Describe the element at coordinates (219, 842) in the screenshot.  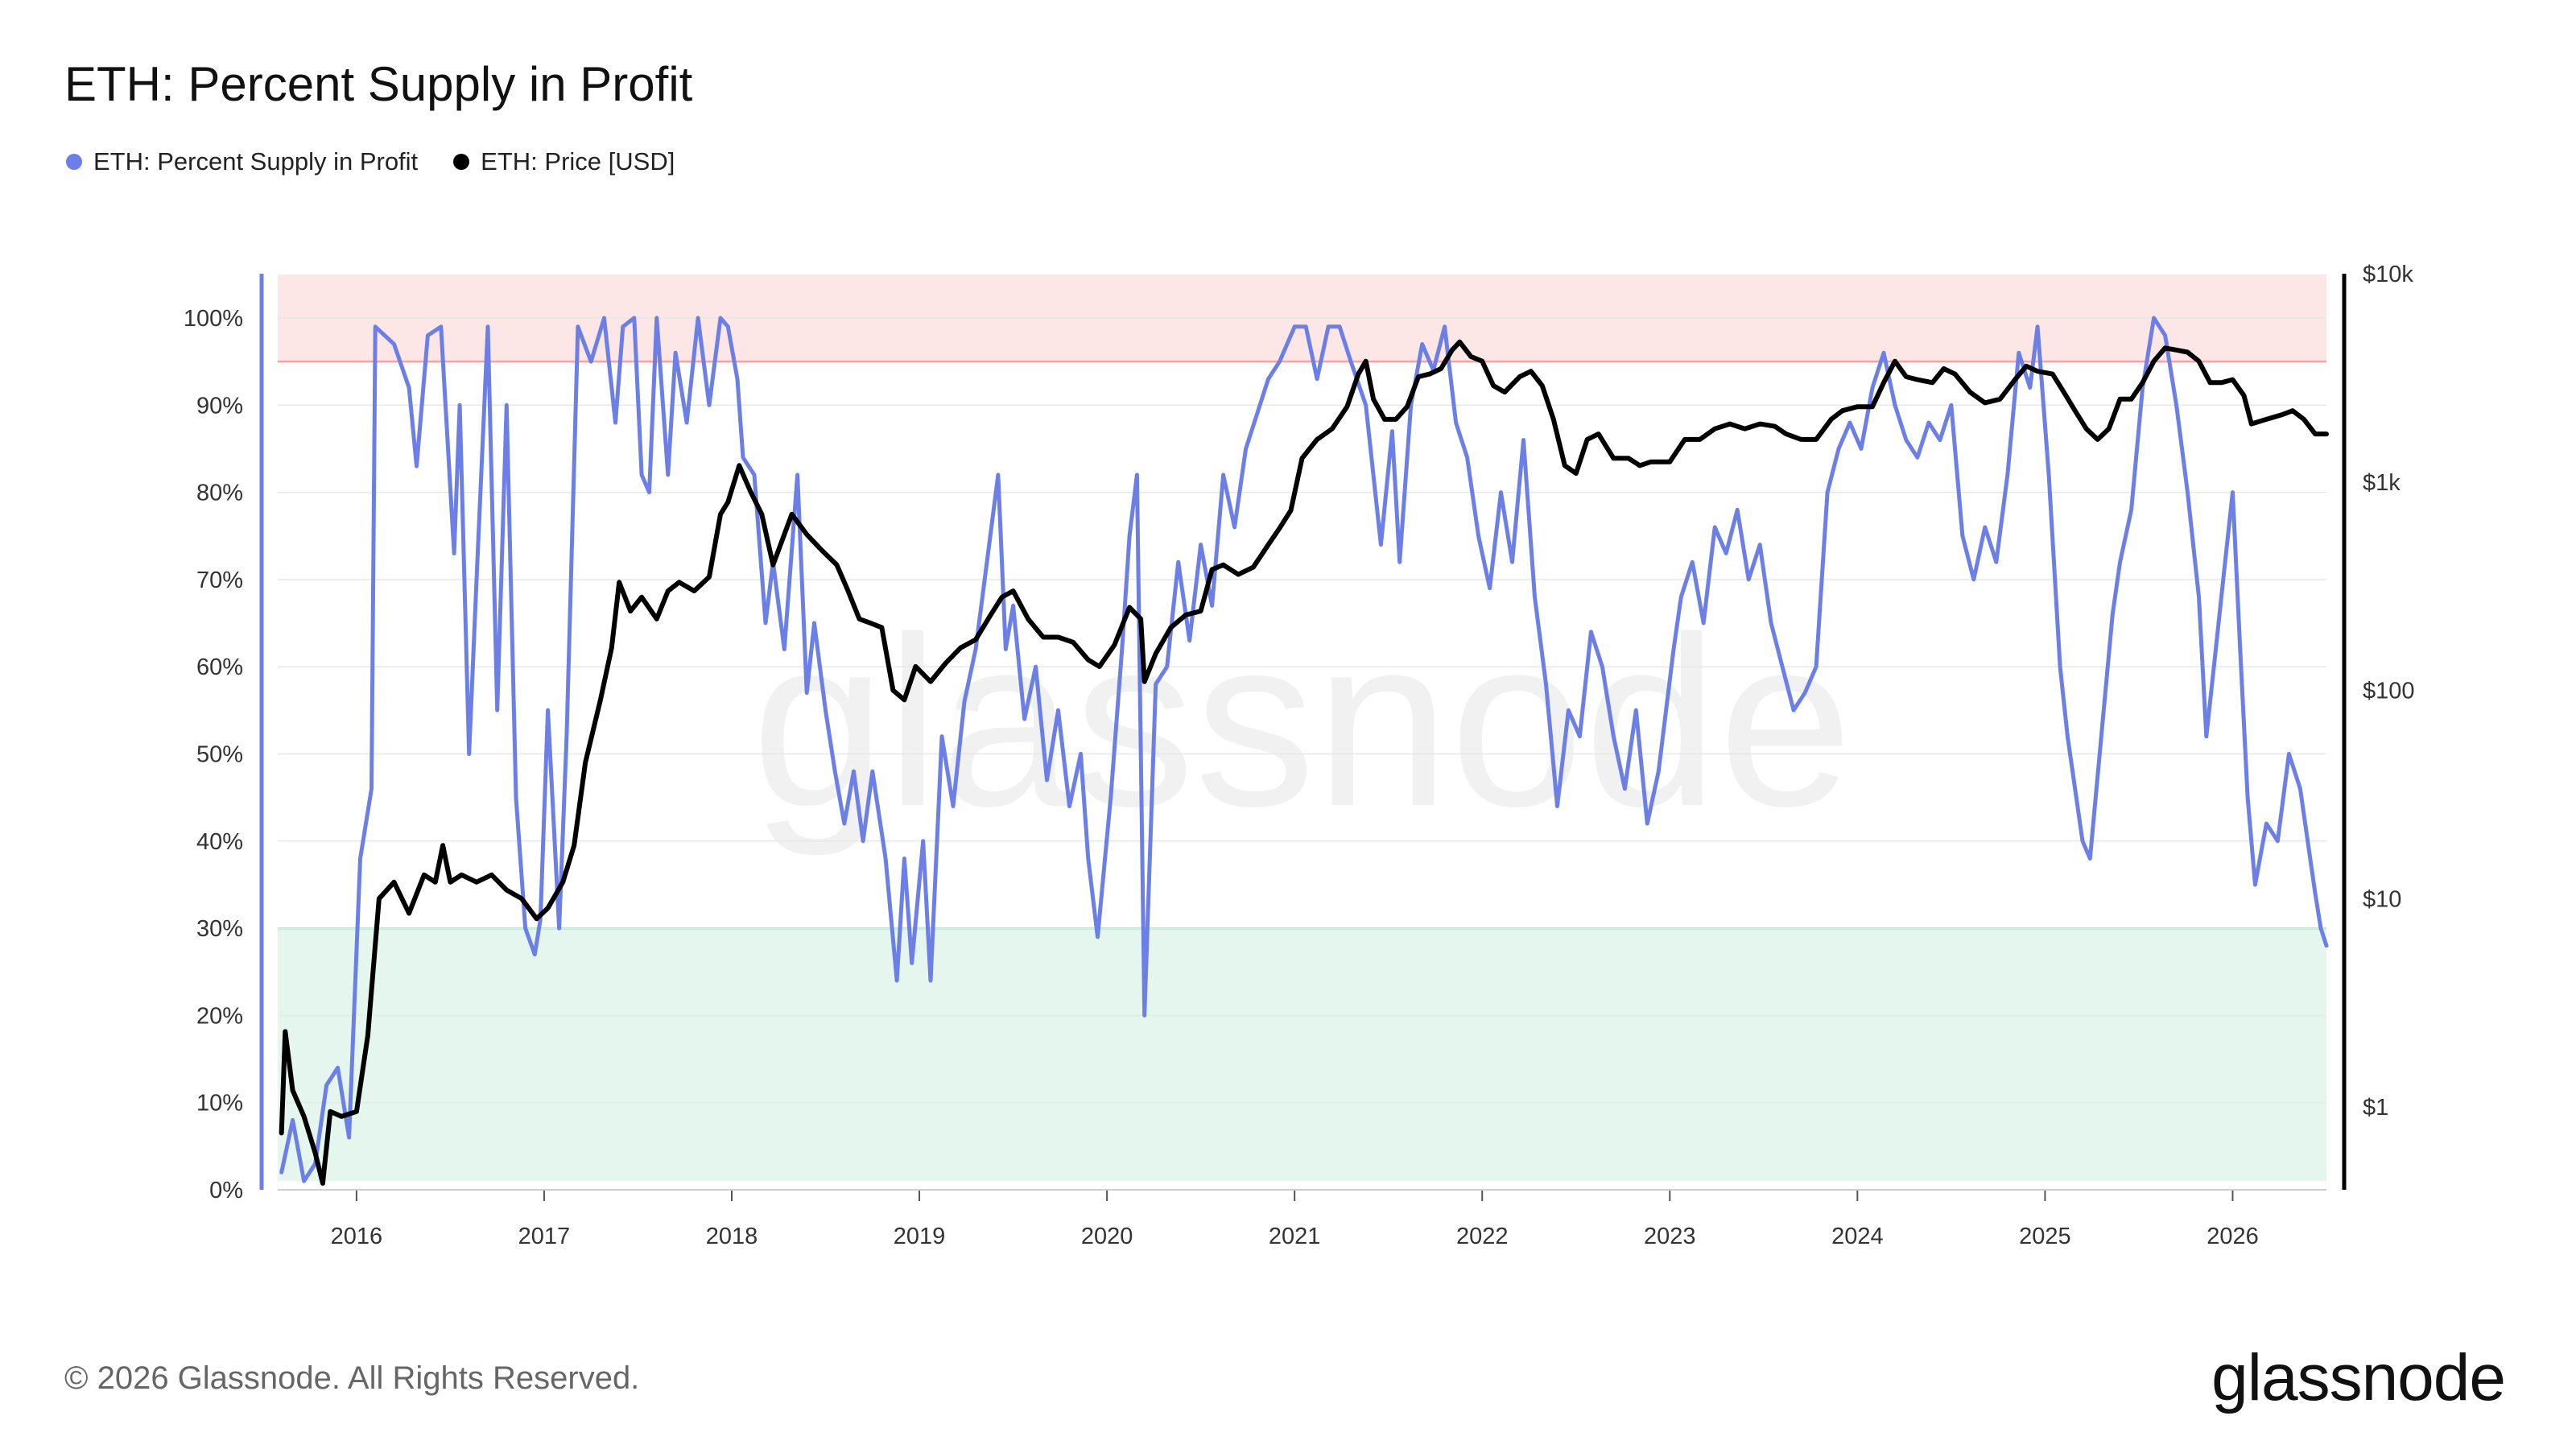
I see `y-left-tick-label: 40%` at that location.